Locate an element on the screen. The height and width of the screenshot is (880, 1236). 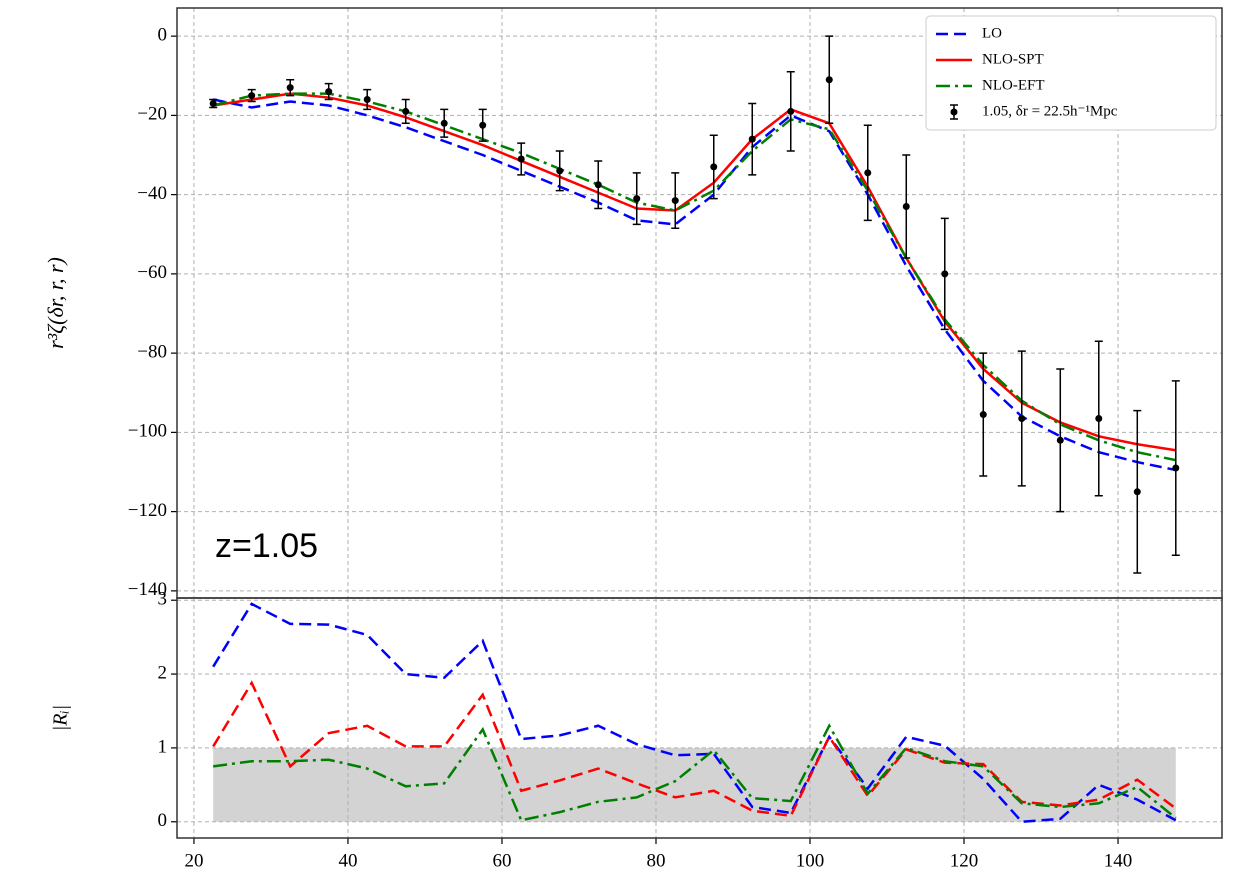
y-tick-label: 1 is located at coordinates (163, 746).